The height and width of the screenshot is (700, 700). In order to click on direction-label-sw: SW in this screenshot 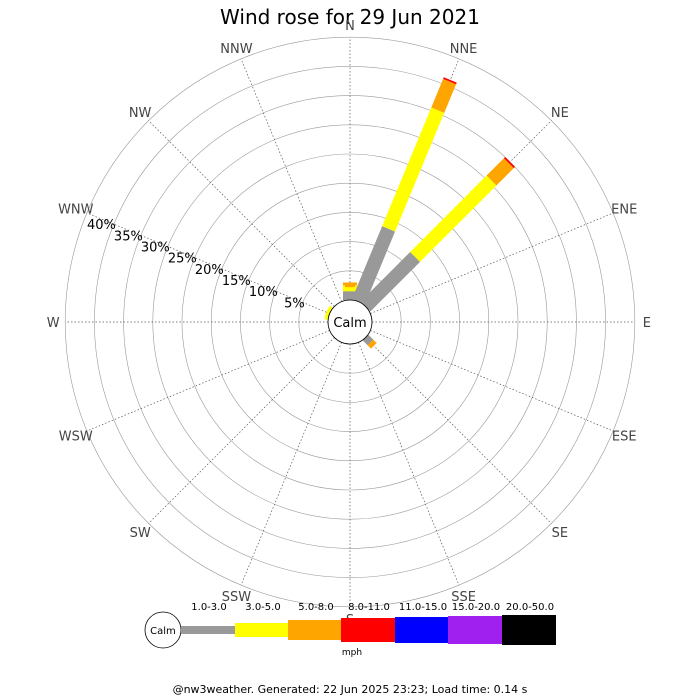, I will do `click(140, 533)`.